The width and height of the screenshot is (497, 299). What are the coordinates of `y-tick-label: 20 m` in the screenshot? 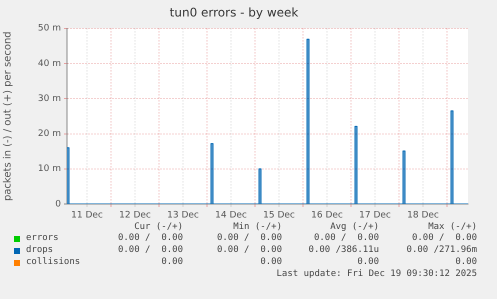 It's located at (49, 134).